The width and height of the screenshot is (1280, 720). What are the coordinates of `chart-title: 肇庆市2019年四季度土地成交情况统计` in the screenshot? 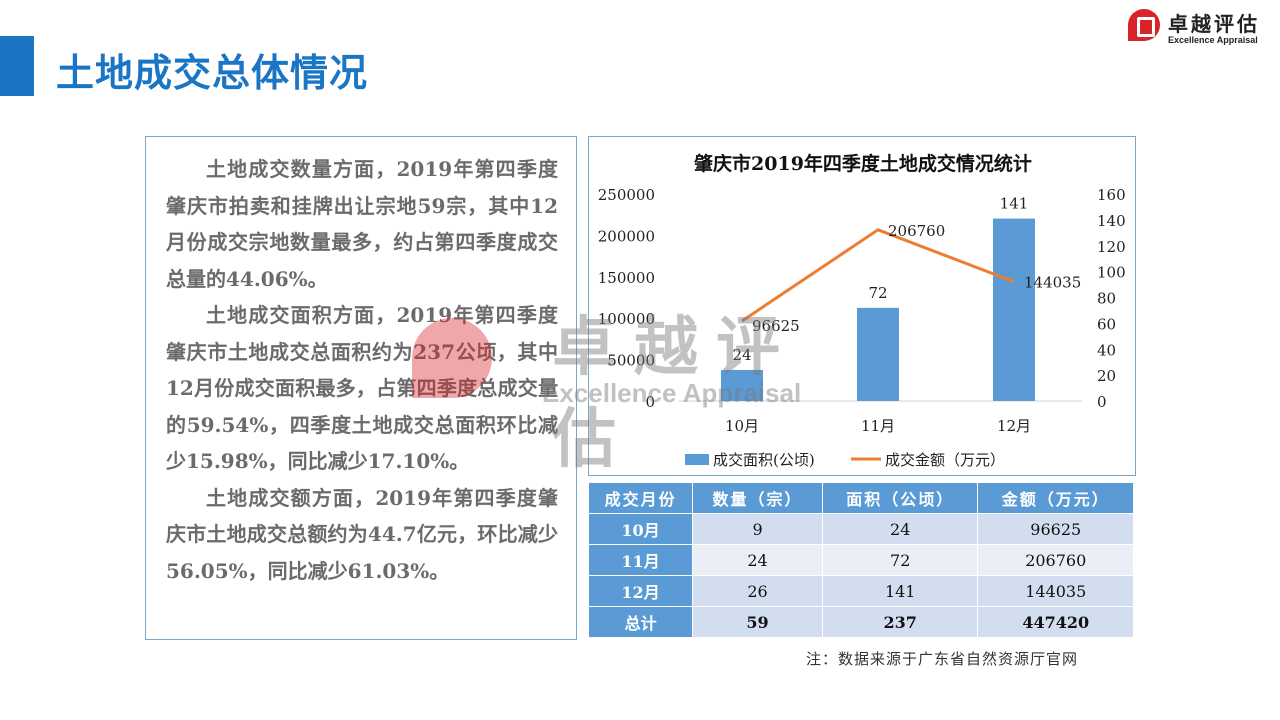 It's located at (863, 163).